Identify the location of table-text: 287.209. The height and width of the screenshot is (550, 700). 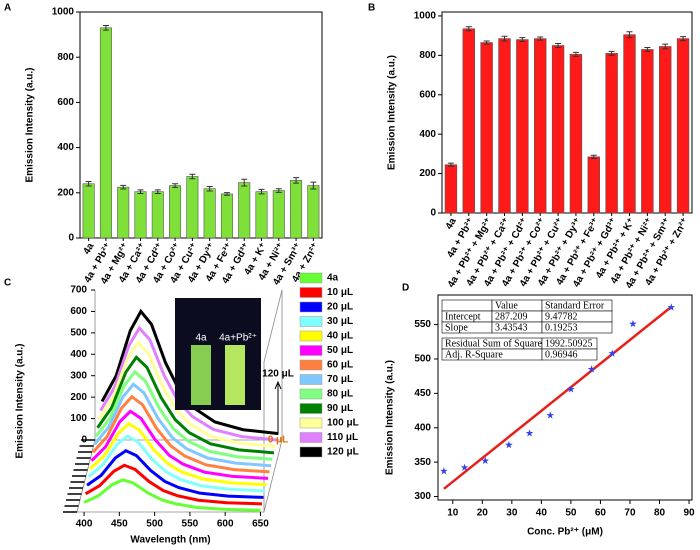
(511, 316).